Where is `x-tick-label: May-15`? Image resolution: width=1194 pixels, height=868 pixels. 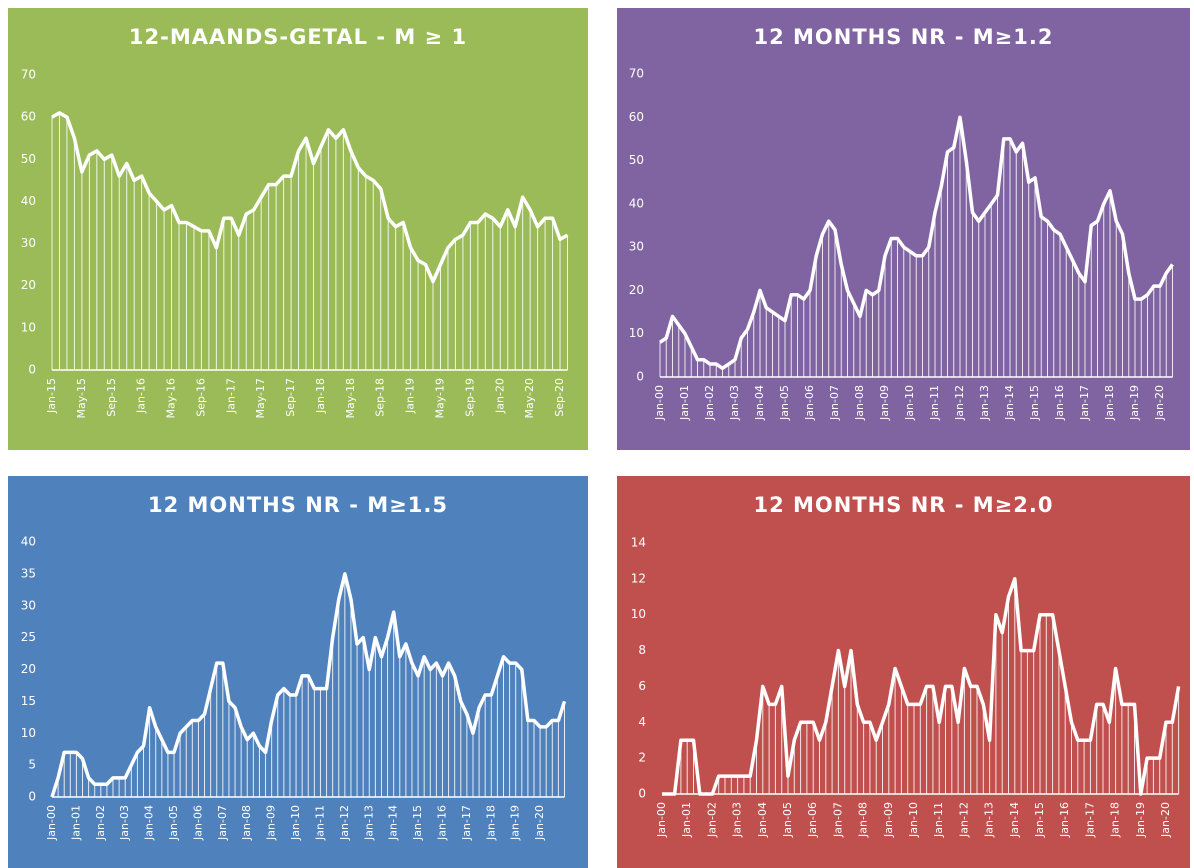 x-tick-label: May-15 is located at coordinates (81, 398).